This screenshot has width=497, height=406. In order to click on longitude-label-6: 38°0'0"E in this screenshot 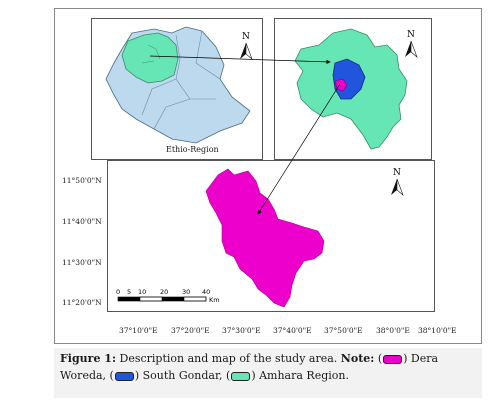, I will do `click(393, 330)`.